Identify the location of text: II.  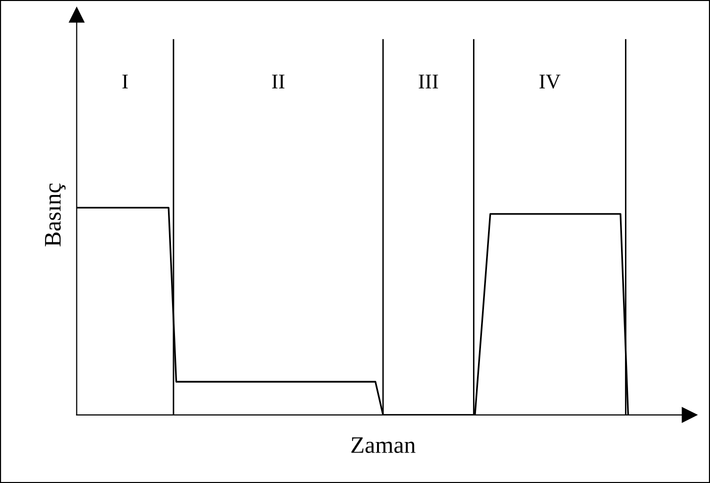
(278, 81).